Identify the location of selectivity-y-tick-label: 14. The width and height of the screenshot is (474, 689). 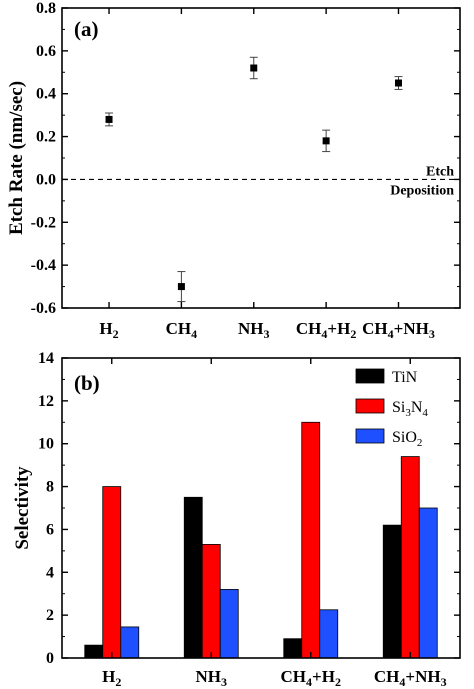
(46, 358).